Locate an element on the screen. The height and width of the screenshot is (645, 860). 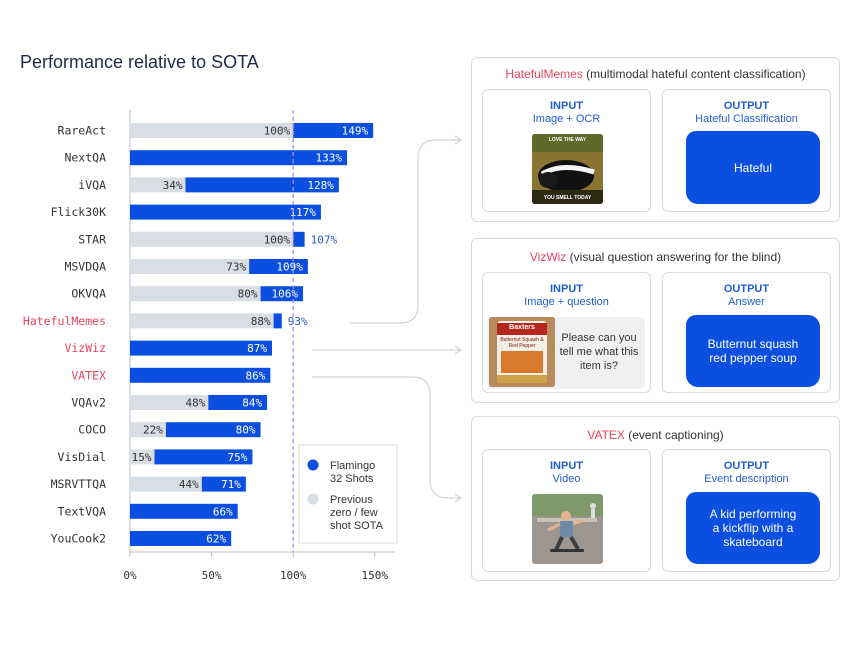
data-label-flamingo: 66% is located at coordinates (223, 511).